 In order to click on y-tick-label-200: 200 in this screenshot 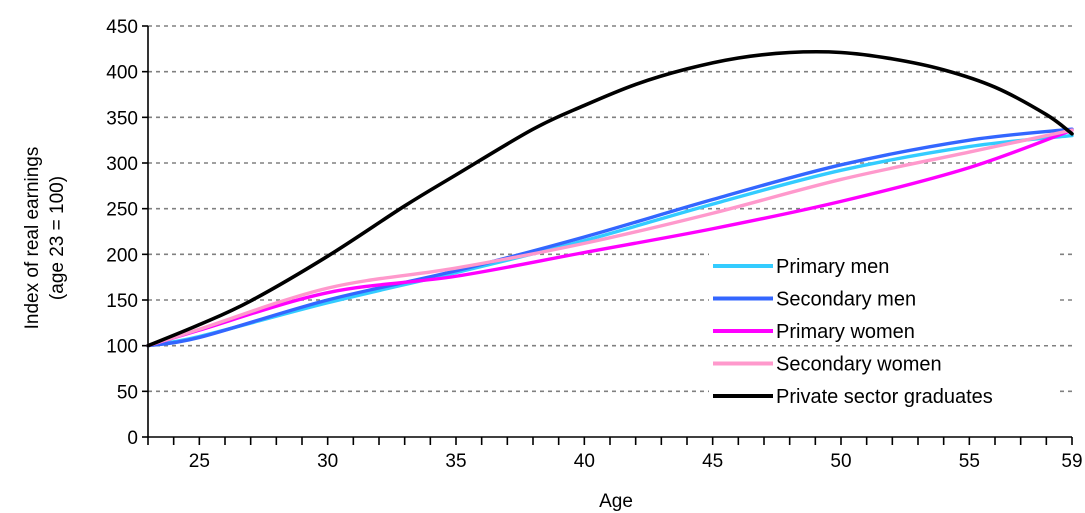, I will do `click(122, 255)`.